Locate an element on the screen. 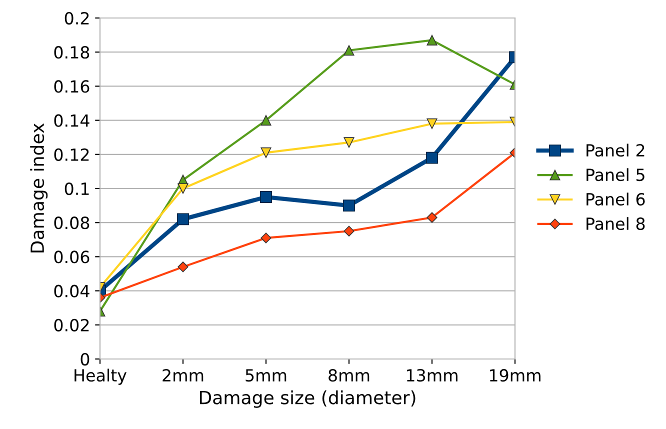 This screenshot has width=666, height=429. x-tick-label: 8mm is located at coordinates (349, 375).